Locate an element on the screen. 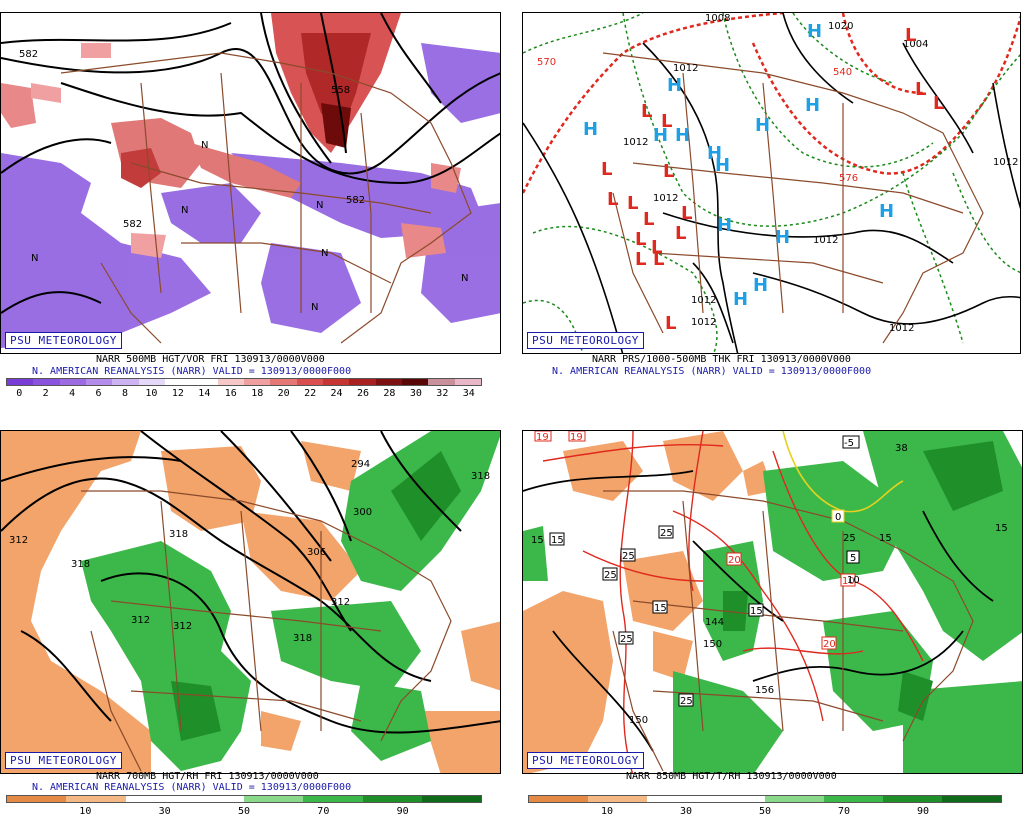  contour-label: 306 is located at coordinates (316, 552).